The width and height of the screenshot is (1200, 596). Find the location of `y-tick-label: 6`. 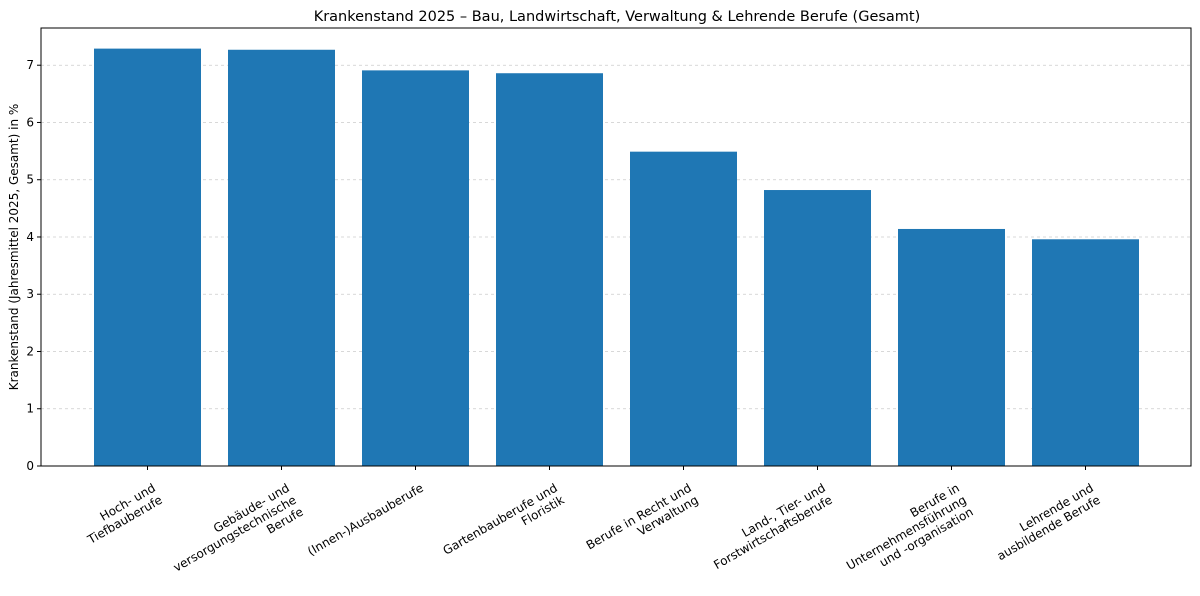

y-tick-label: 6 is located at coordinates (30, 122).